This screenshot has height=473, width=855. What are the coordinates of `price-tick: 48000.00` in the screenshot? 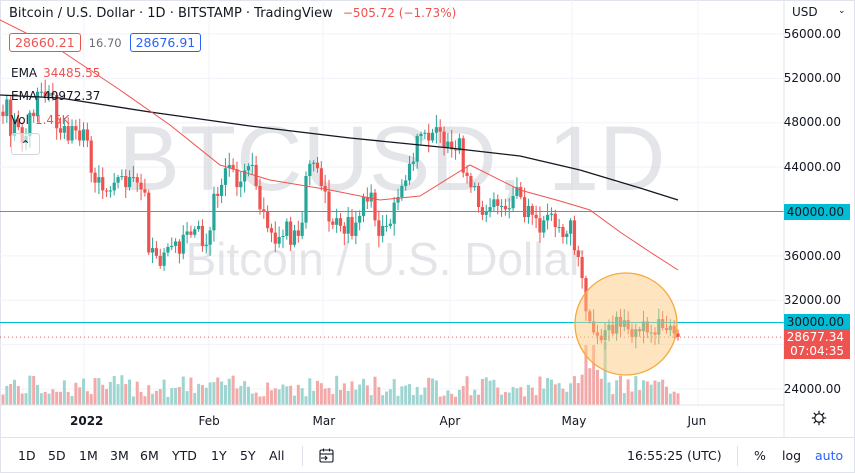 It's located at (812, 122).